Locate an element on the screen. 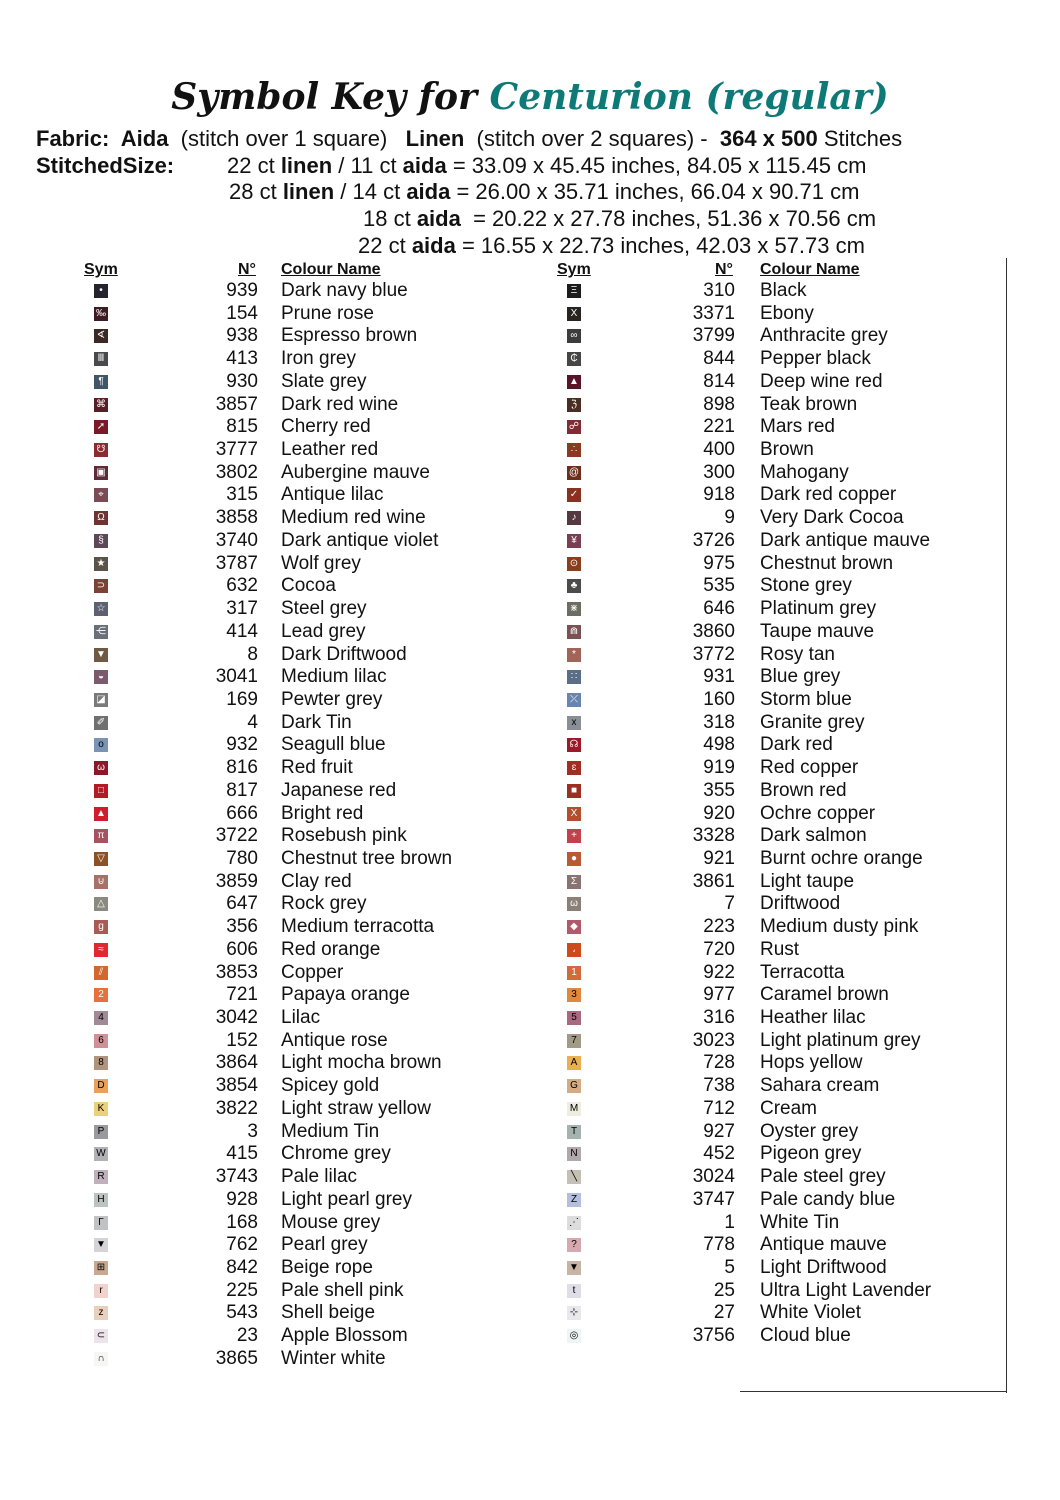 This screenshot has height=1500, width=1060. symbol-swatch-icon: ⊞ is located at coordinates (101, 1267).